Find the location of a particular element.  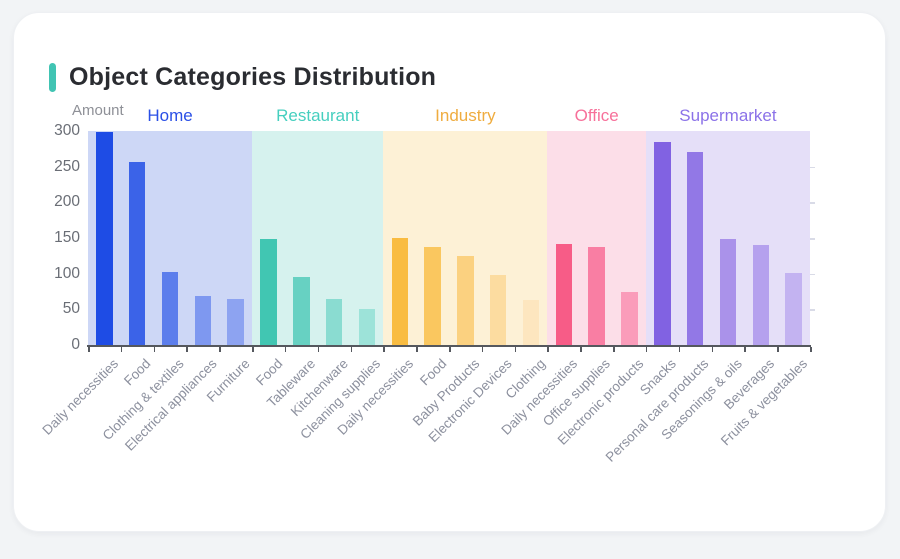

bar-baby-products is located at coordinates (465, 300).